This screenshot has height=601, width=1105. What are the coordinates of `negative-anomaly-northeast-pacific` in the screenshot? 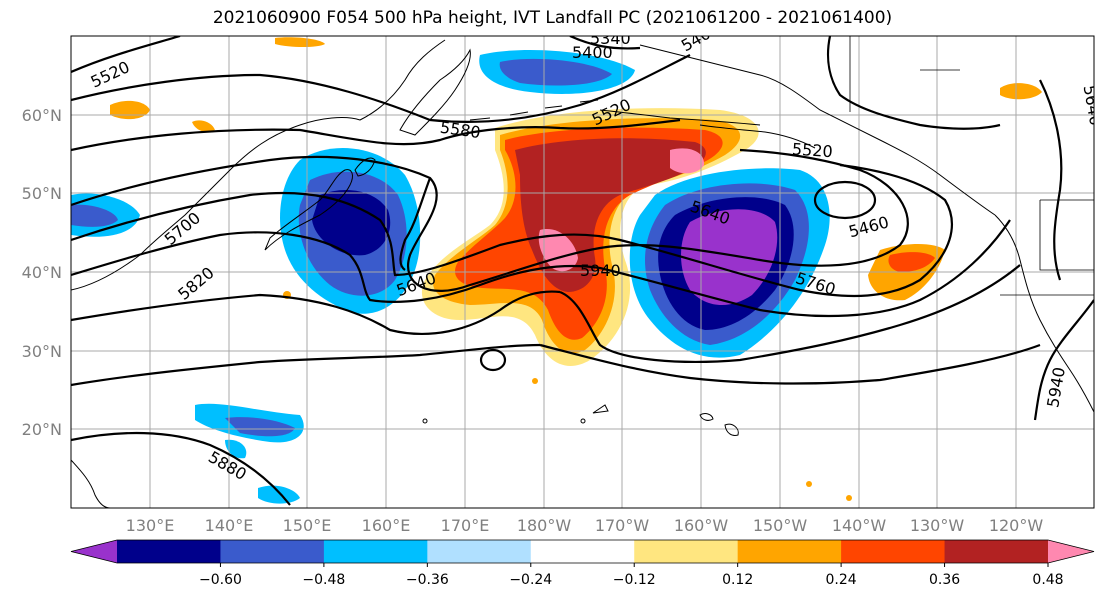 It's located at (729, 263).